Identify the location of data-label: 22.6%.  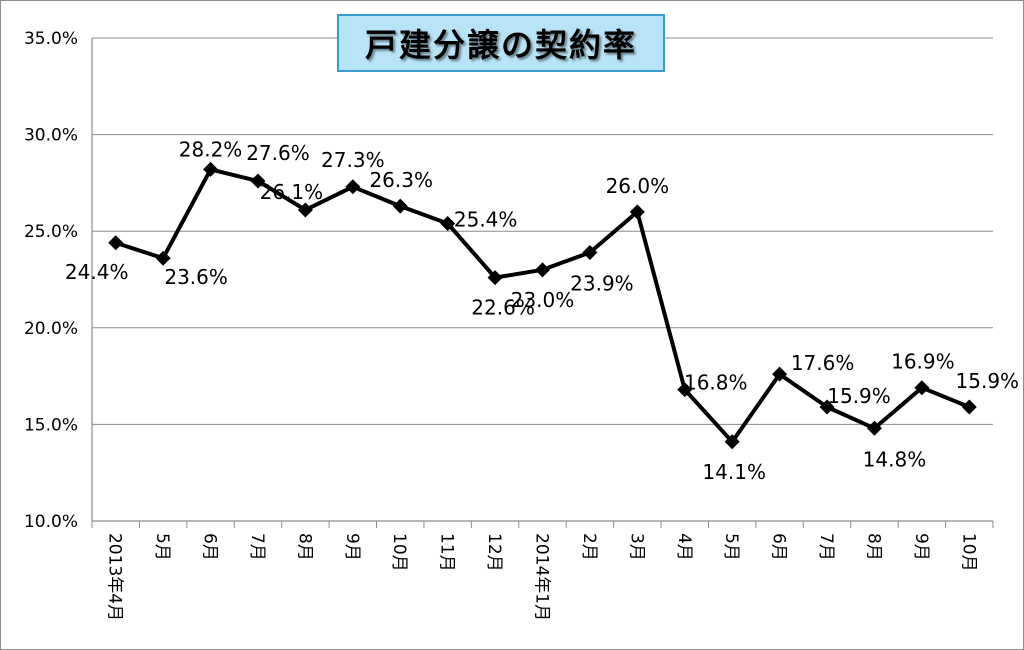
(503, 308).